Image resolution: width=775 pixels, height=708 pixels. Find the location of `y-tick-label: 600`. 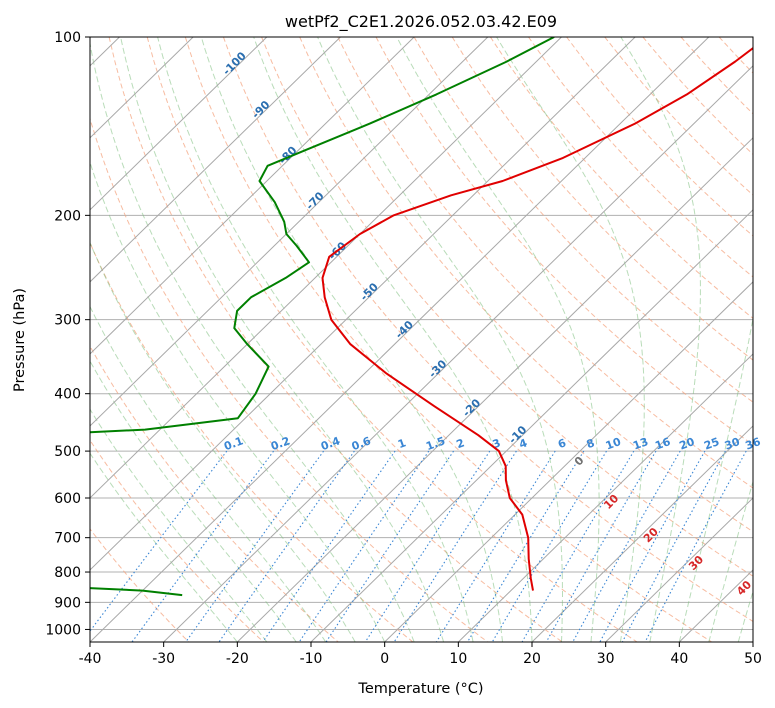

y-tick-label: 600 is located at coordinates (67, 499).